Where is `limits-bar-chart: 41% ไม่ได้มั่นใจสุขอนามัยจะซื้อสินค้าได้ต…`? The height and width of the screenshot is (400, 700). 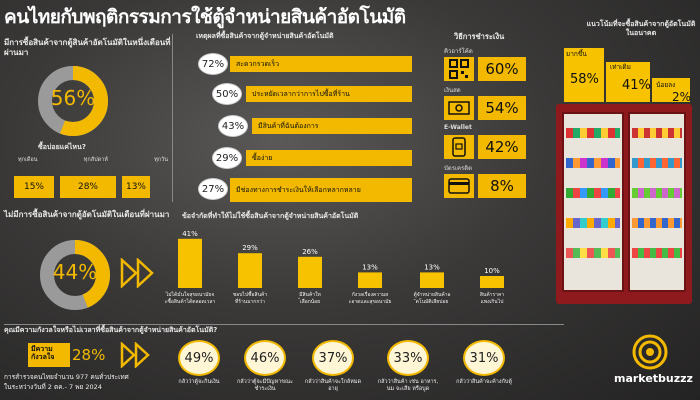 limits-bar-chart: 41% ไม่ได้มั่นใจสุขอนามัยจะซื้อสินค้าได้ต… is located at coordinates (335, 267).